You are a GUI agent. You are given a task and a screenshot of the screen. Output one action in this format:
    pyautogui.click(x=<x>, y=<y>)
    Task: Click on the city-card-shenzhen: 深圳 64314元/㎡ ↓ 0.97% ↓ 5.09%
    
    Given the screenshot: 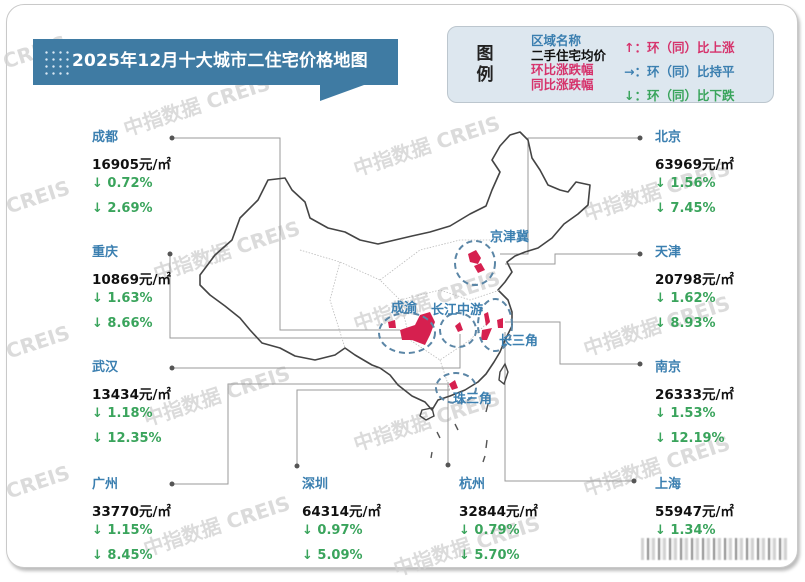 What is the action you would take?
    pyautogui.click(x=341, y=519)
    